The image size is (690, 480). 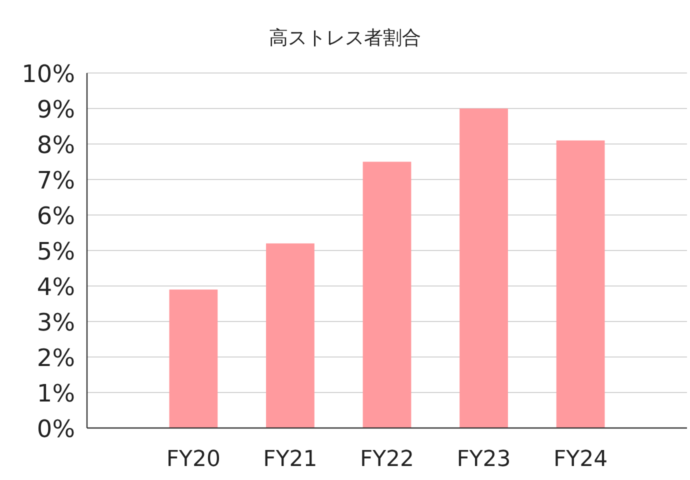 I want to click on y-tick-label: 4%, so click(x=55, y=287).